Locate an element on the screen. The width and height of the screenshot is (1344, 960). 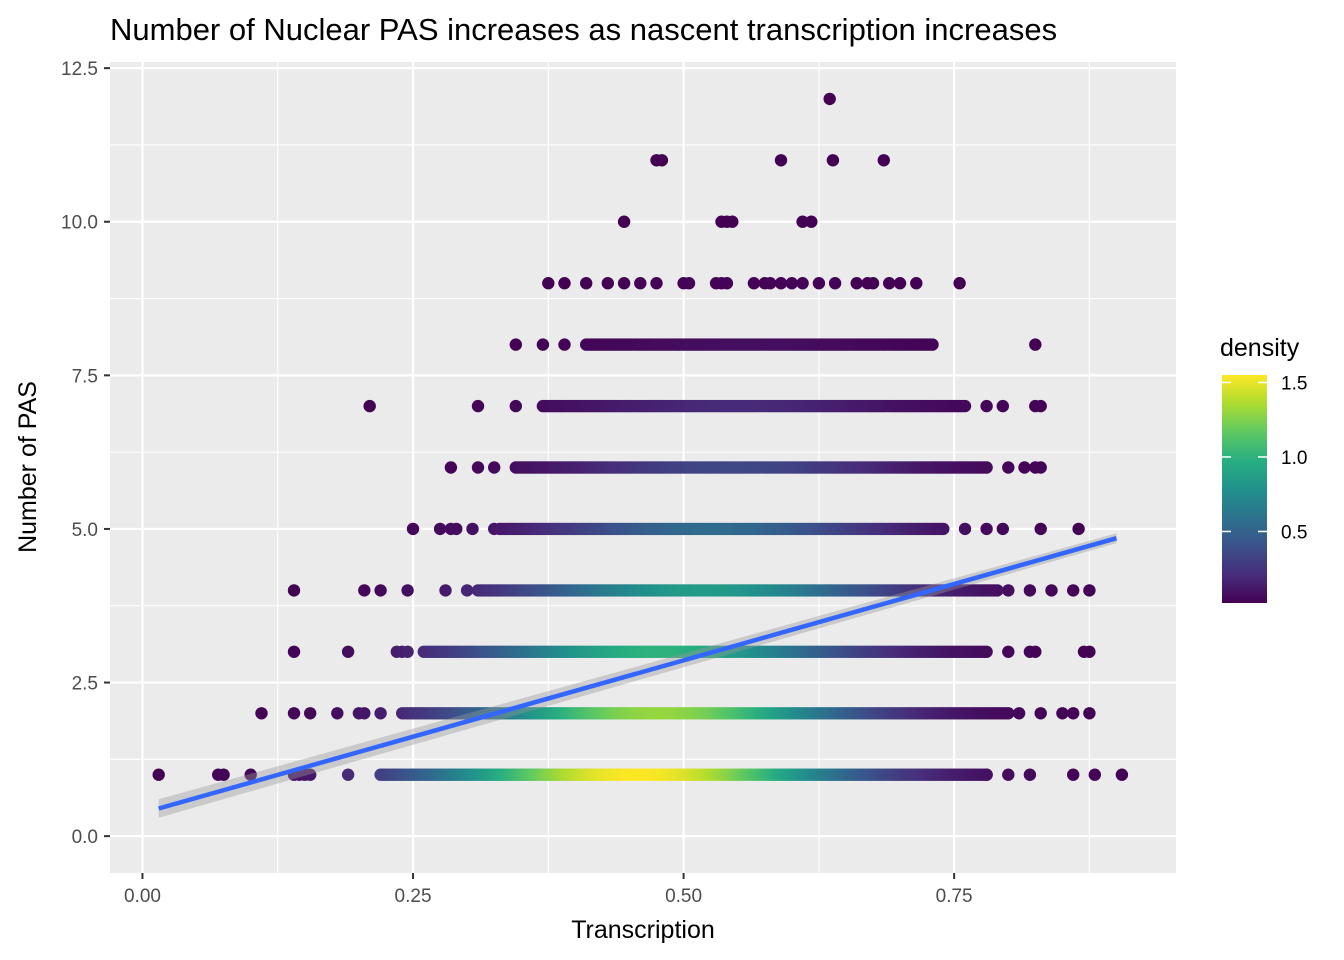
legend: density 0.5 1.0 1.5 is located at coordinates (1263, 468).